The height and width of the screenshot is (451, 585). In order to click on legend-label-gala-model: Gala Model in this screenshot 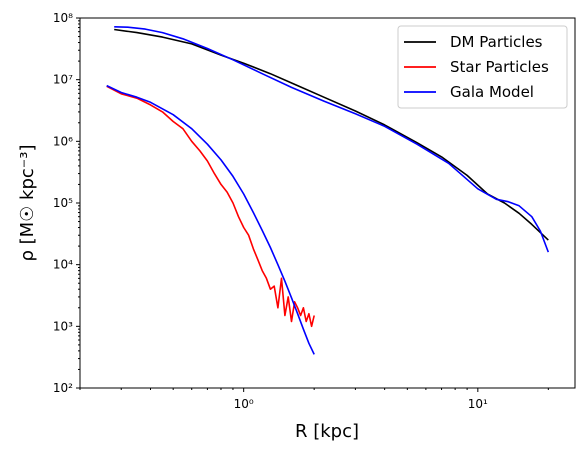, I will do `click(492, 92)`.